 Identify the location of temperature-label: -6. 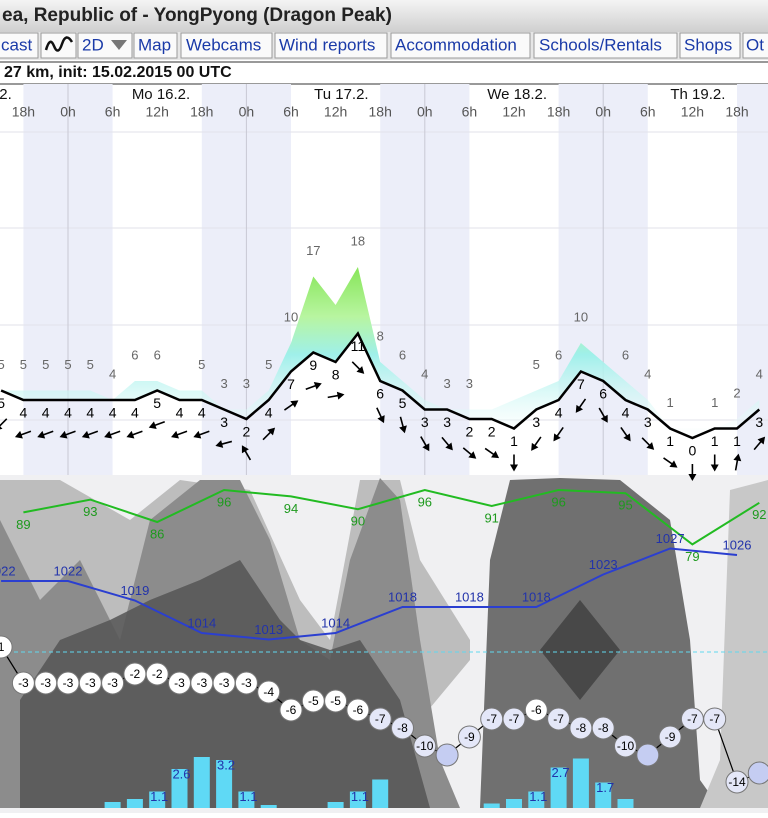
(358, 710).